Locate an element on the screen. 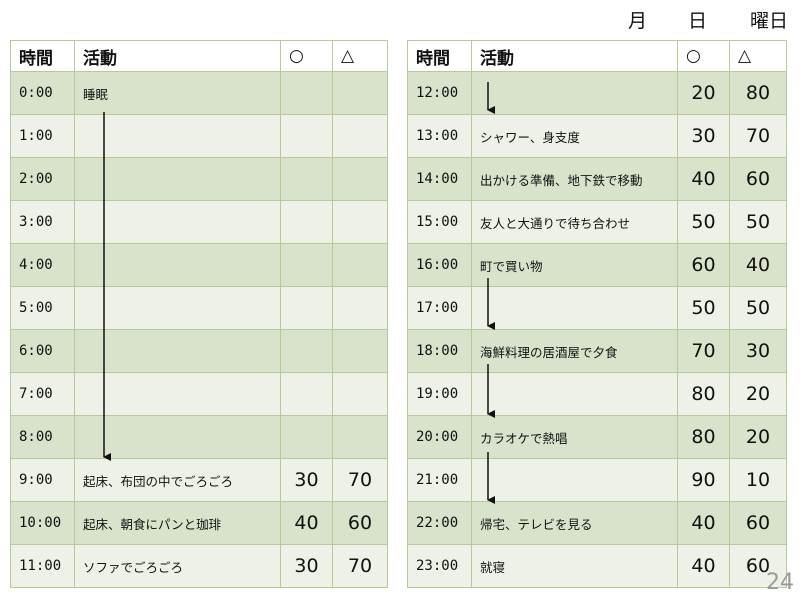  header-day: 日 is located at coordinates (698, 21).